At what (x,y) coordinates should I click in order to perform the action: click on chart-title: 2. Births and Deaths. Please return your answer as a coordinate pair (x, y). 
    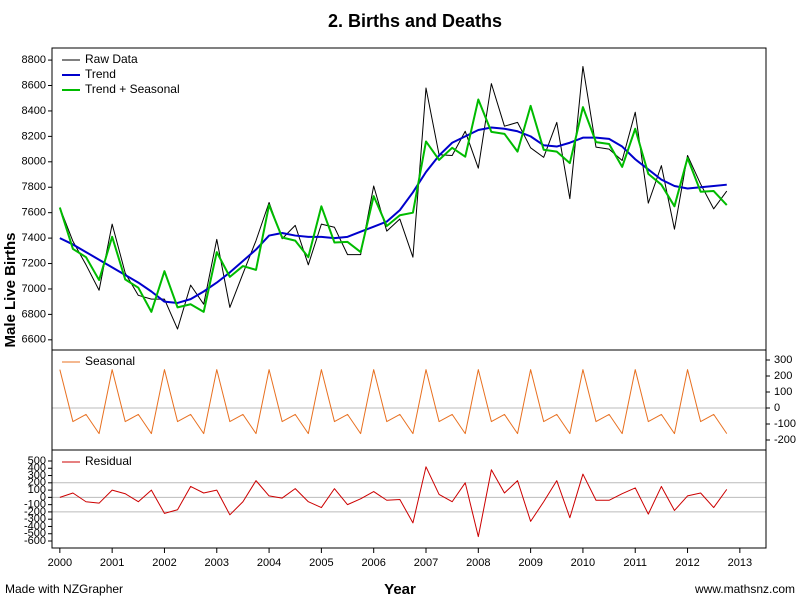
    Looking at the image, I should click on (415, 21).